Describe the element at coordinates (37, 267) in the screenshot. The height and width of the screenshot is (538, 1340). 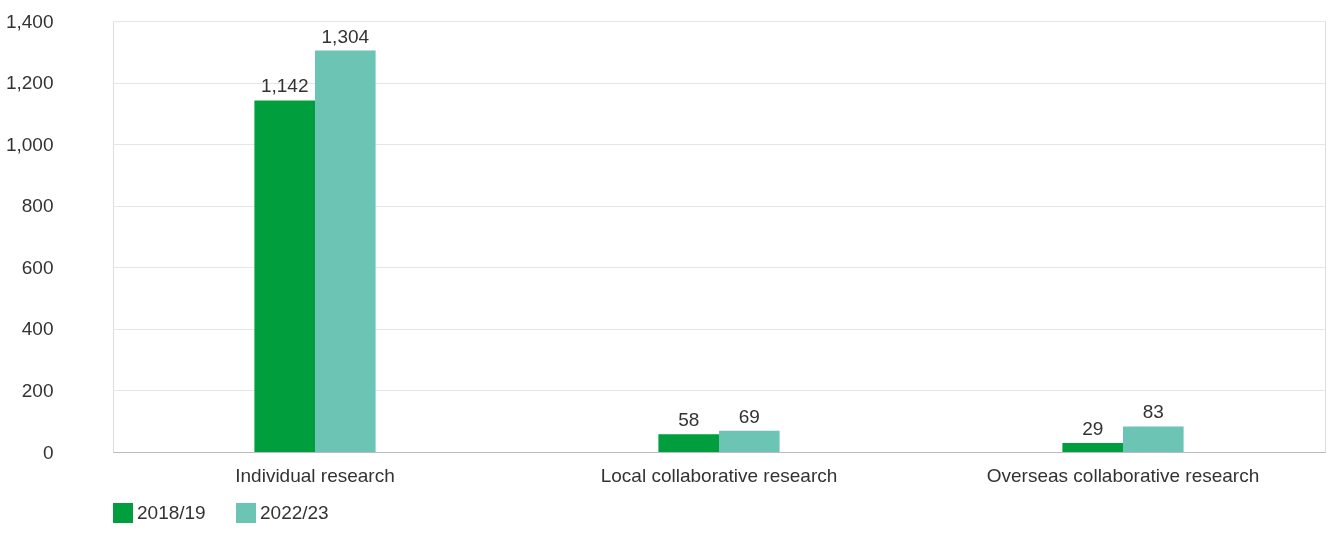
I see `y-tick-label: 600` at that location.